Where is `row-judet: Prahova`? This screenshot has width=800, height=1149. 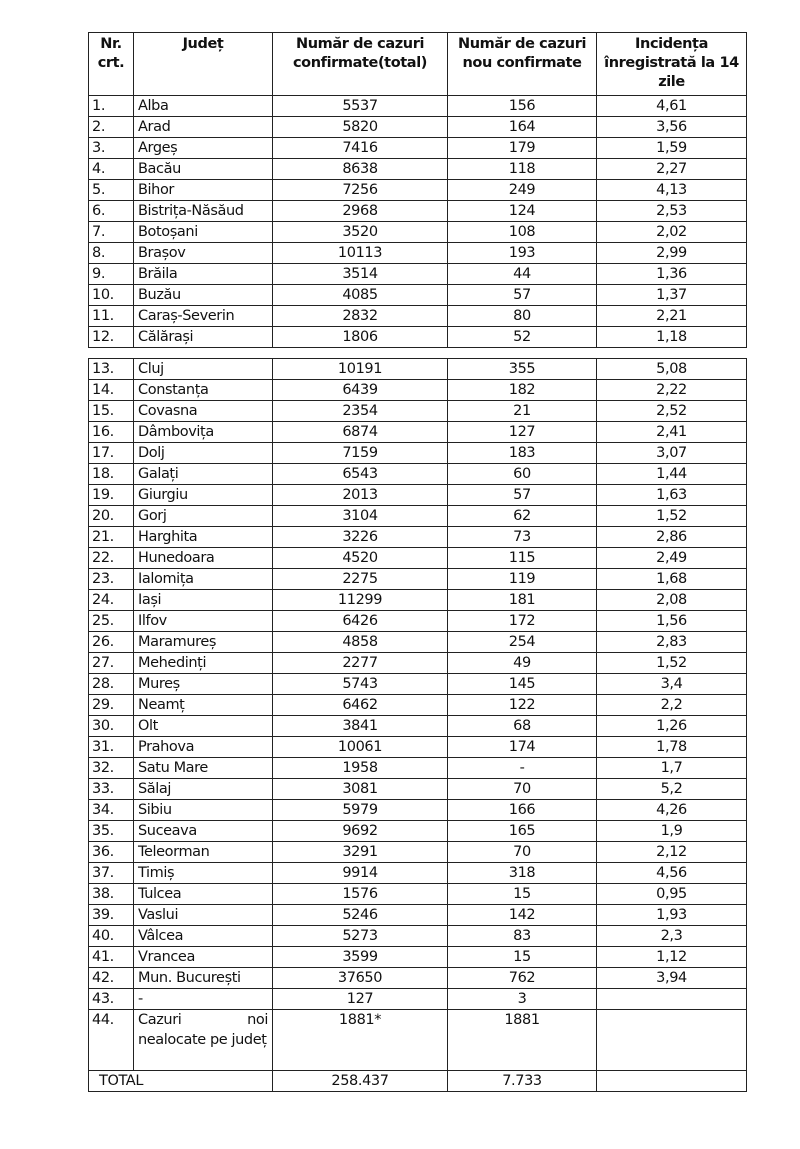
row-judet: Prahova is located at coordinates (203, 747).